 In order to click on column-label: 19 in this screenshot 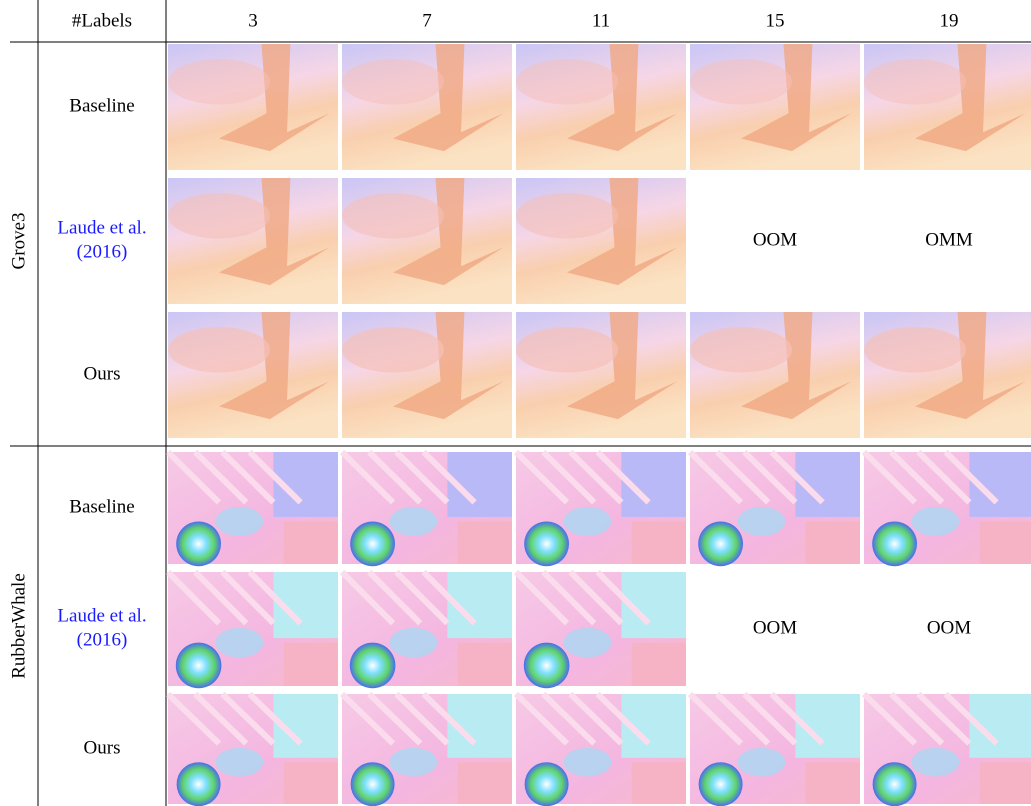, I will do `click(949, 20)`.